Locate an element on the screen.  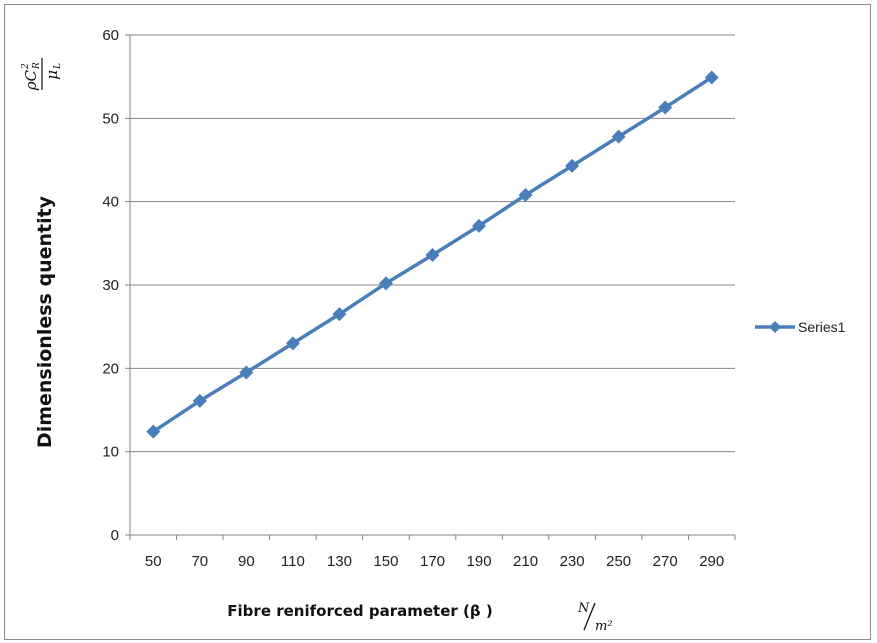
y-tick-label: 0 is located at coordinates (115, 535).